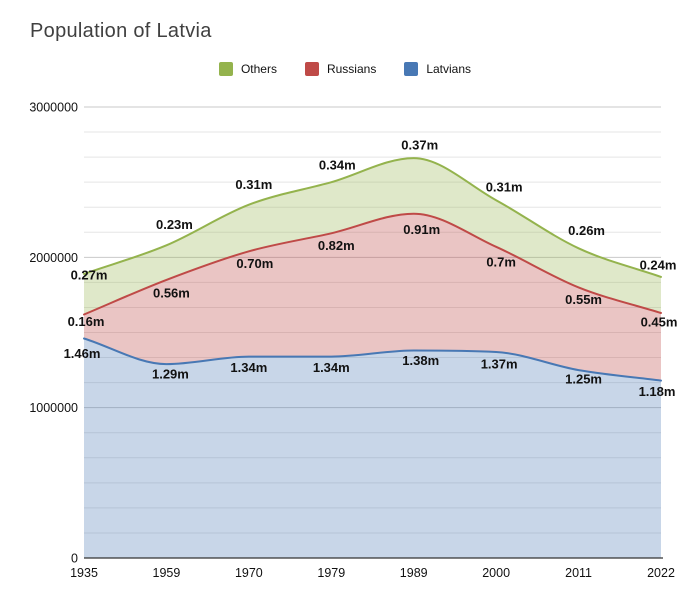  Describe the element at coordinates (167, 573) in the screenshot. I see `x-tick-label: 1959` at that location.